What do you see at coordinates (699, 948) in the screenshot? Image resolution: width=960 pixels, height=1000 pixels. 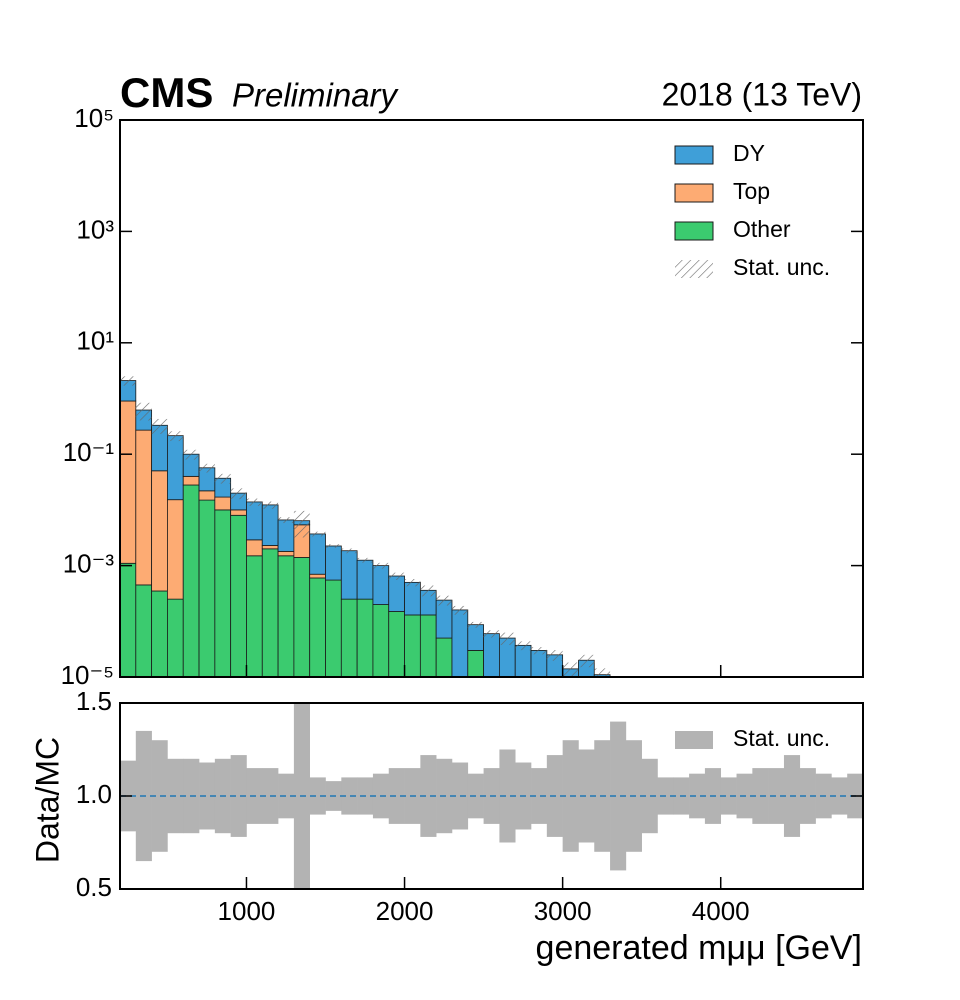 I see `x-axis-label: generated mμμ [GeV]` at bounding box center [699, 948].